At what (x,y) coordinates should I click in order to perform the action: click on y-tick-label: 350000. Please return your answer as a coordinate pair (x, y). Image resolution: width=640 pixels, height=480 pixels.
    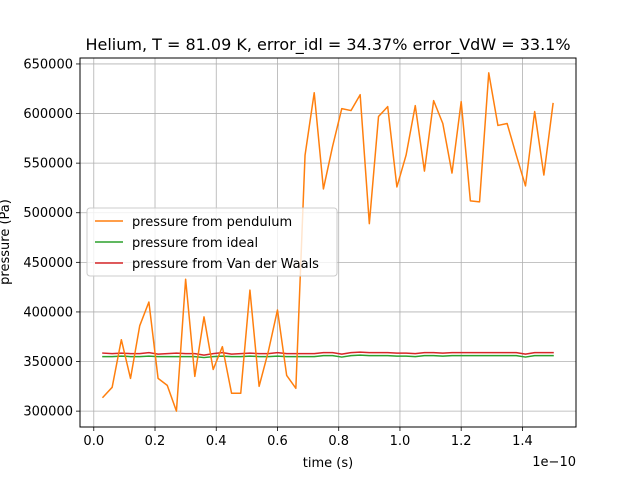
    Looking at the image, I should click on (48, 362).